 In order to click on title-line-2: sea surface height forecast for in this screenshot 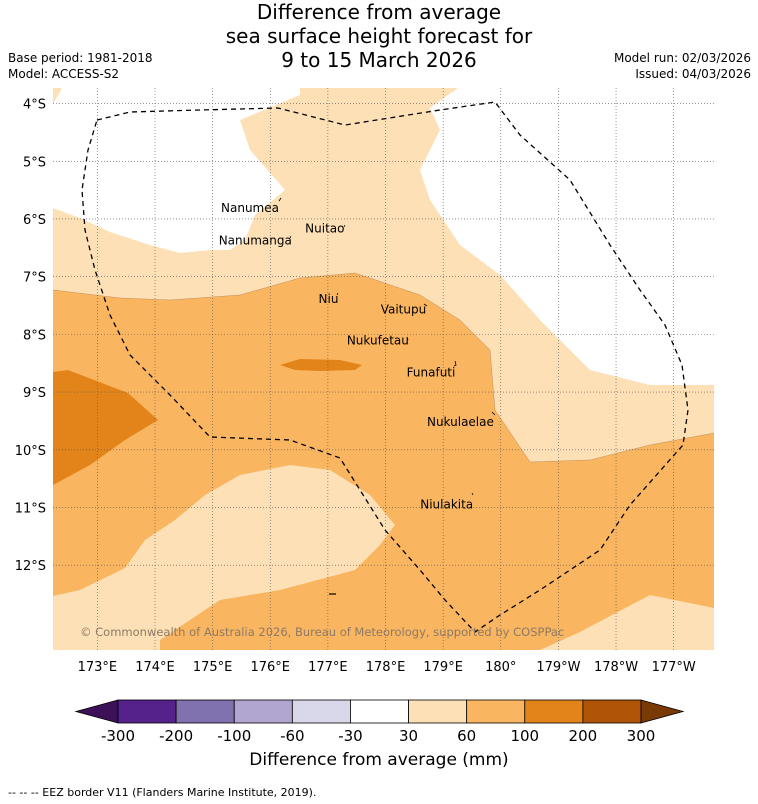, I will do `click(379, 36)`.